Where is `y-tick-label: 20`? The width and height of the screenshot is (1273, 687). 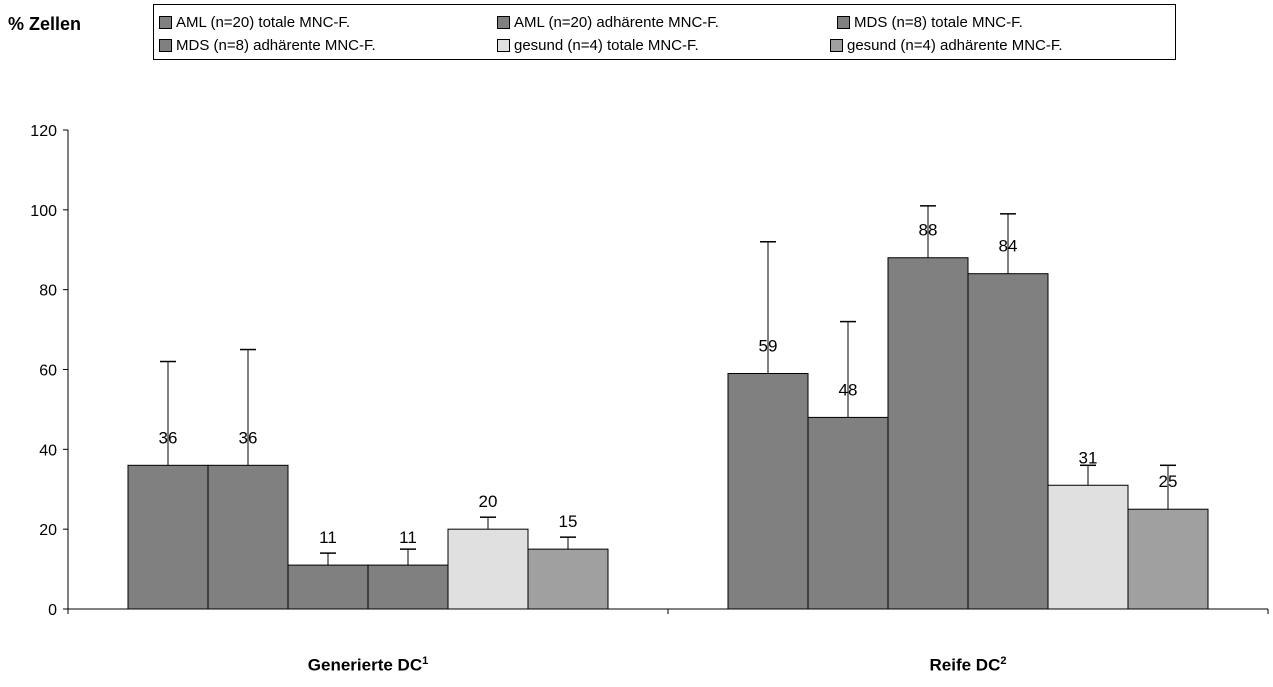 y-tick-label: 20 is located at coordinates (48, 530).